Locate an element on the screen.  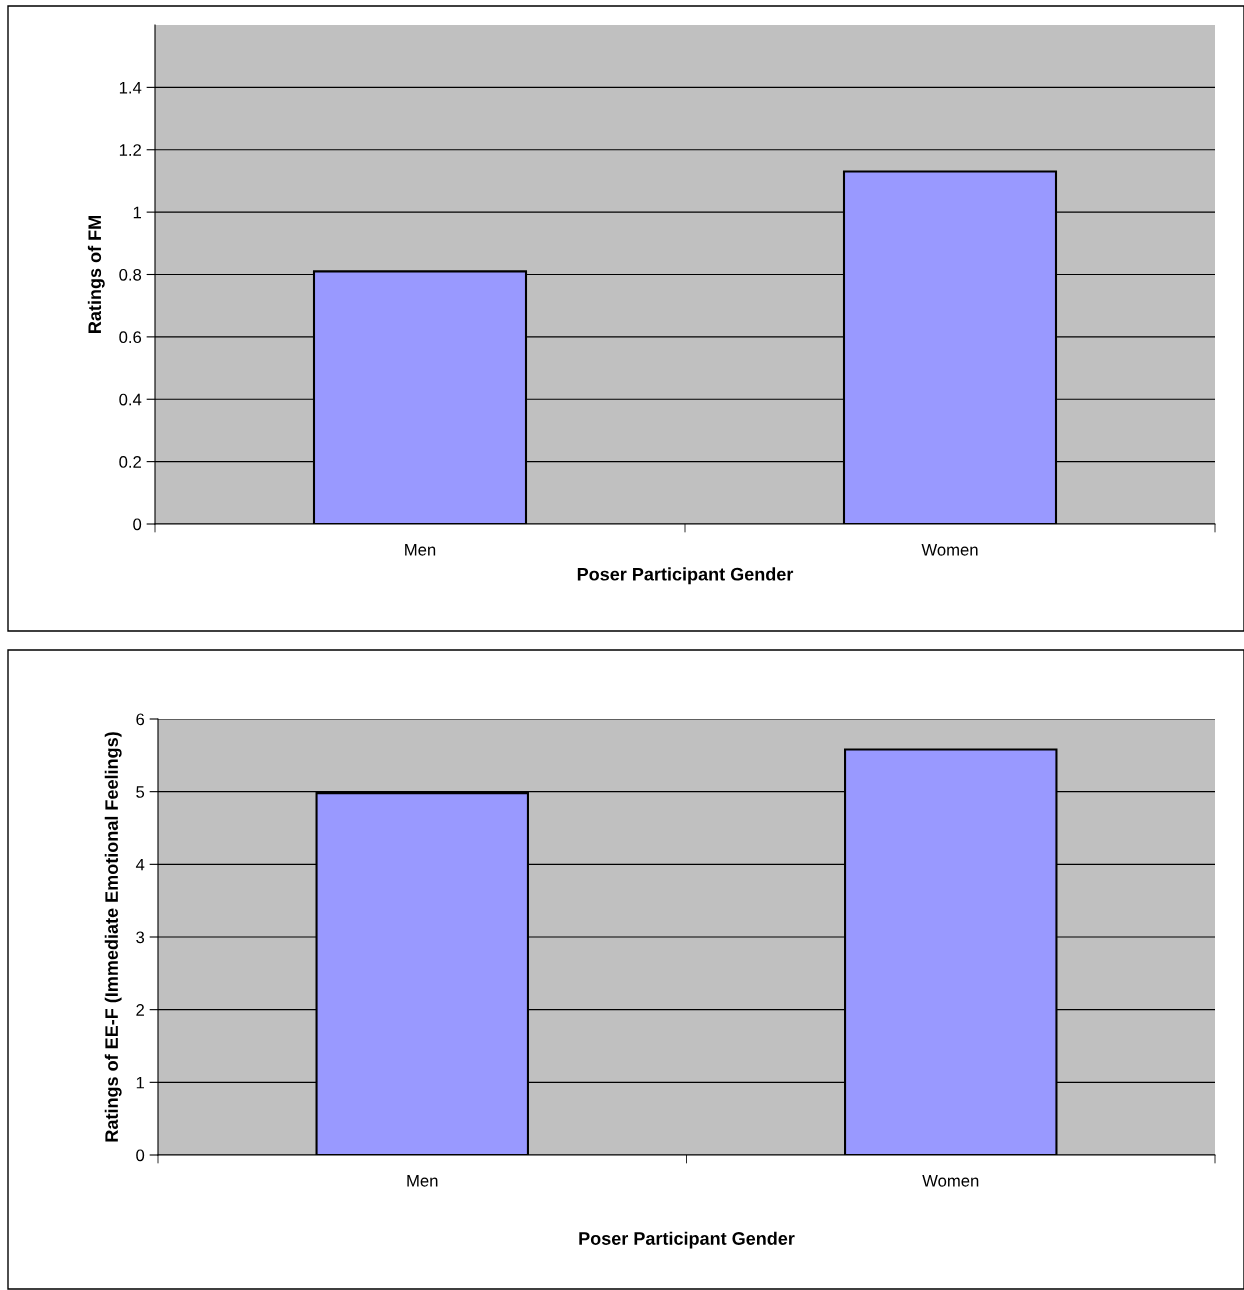
y-tick-label: 5 is located at coordinates (140, 792).